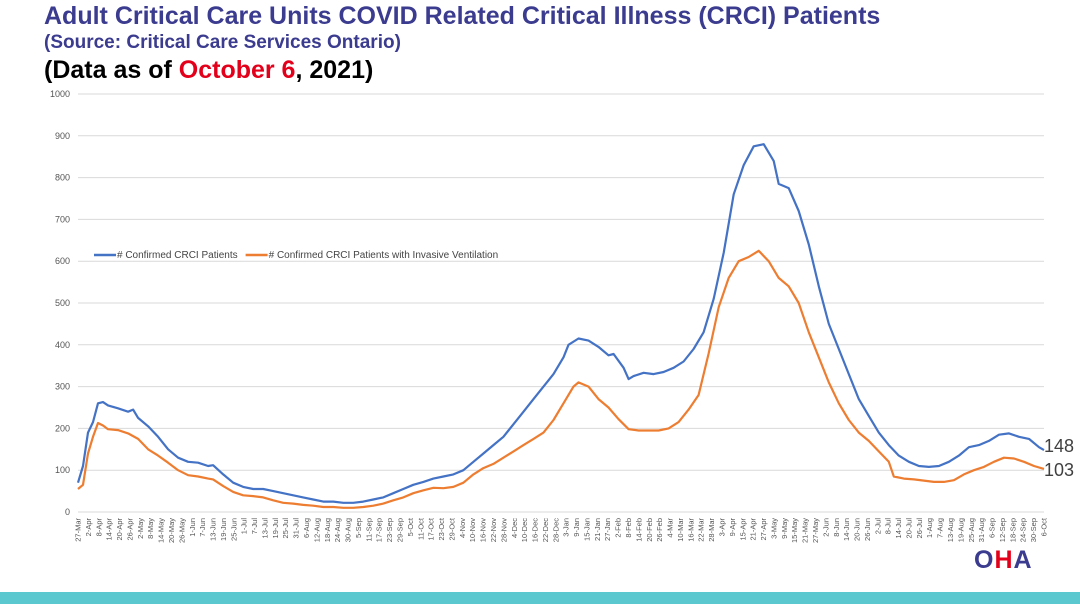 The height and width of the screenshot is (604, 1080). I want to click on x-tick-label-26-May: 26-May, so click(181, 530).